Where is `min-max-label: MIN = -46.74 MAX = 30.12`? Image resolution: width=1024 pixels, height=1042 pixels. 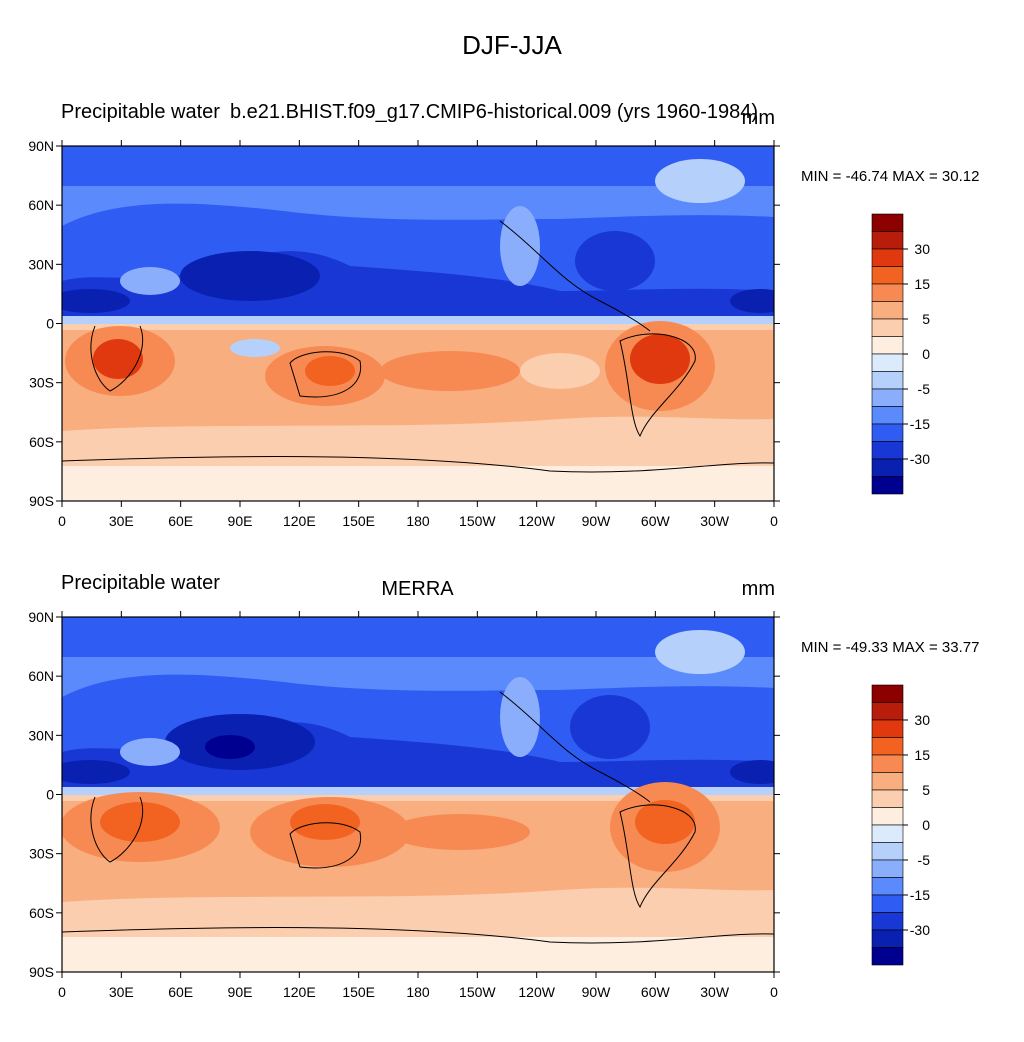
min-max-label: MIN = -46.74 MAX = 30.12 is located at coordinates (890, 176).